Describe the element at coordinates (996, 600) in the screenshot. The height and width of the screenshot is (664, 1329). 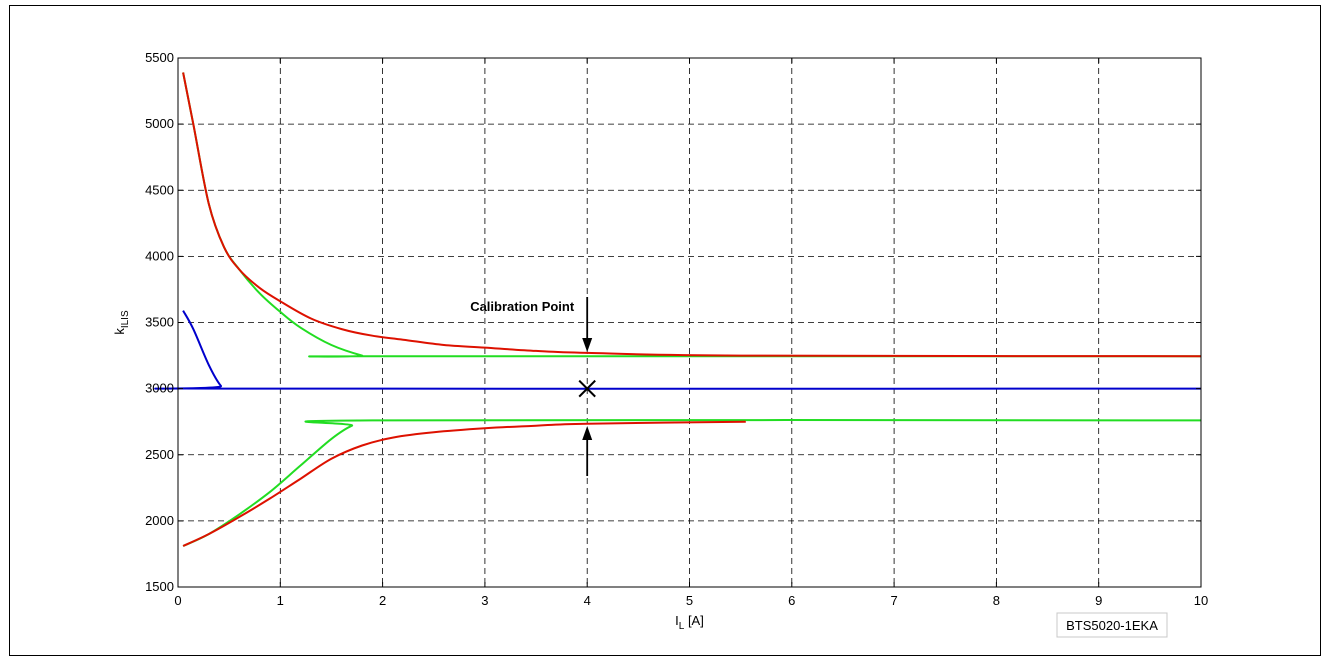
I see `x-tick-label: 8` at that location.